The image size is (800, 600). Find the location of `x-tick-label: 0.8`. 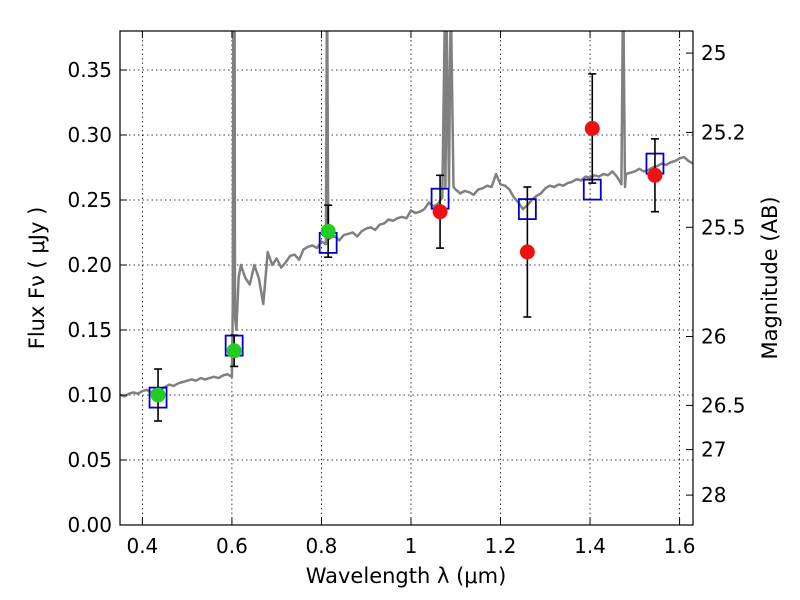

x-tick-label: 0.8 is located at coordinates (322, 546).